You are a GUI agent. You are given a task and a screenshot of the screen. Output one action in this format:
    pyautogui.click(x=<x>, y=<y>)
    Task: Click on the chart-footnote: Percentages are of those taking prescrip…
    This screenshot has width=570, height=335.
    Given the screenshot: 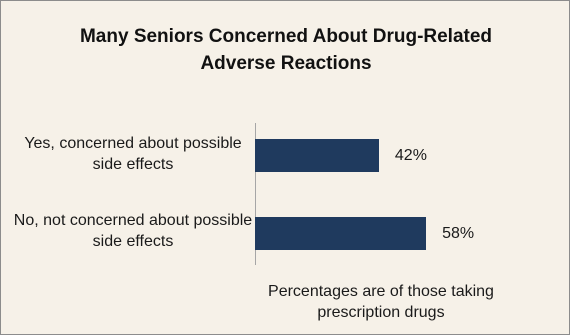 What is the action you would take?
    pyautogui.click(x=381, y=302)
    